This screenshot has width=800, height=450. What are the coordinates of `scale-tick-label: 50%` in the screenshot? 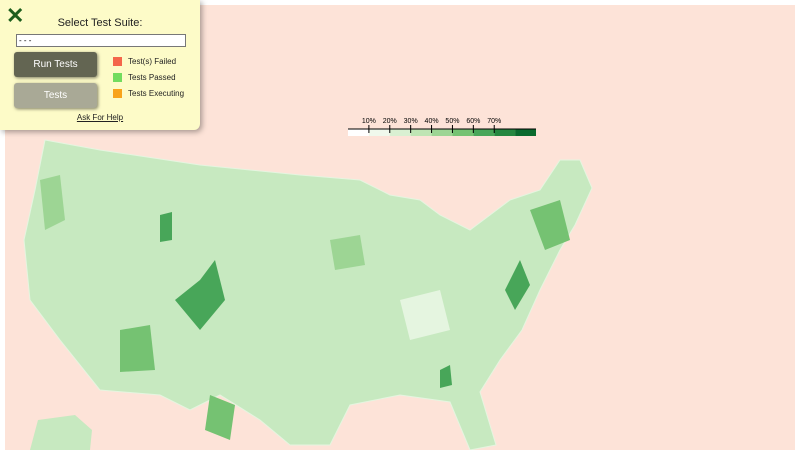 It's located at (452, 121).